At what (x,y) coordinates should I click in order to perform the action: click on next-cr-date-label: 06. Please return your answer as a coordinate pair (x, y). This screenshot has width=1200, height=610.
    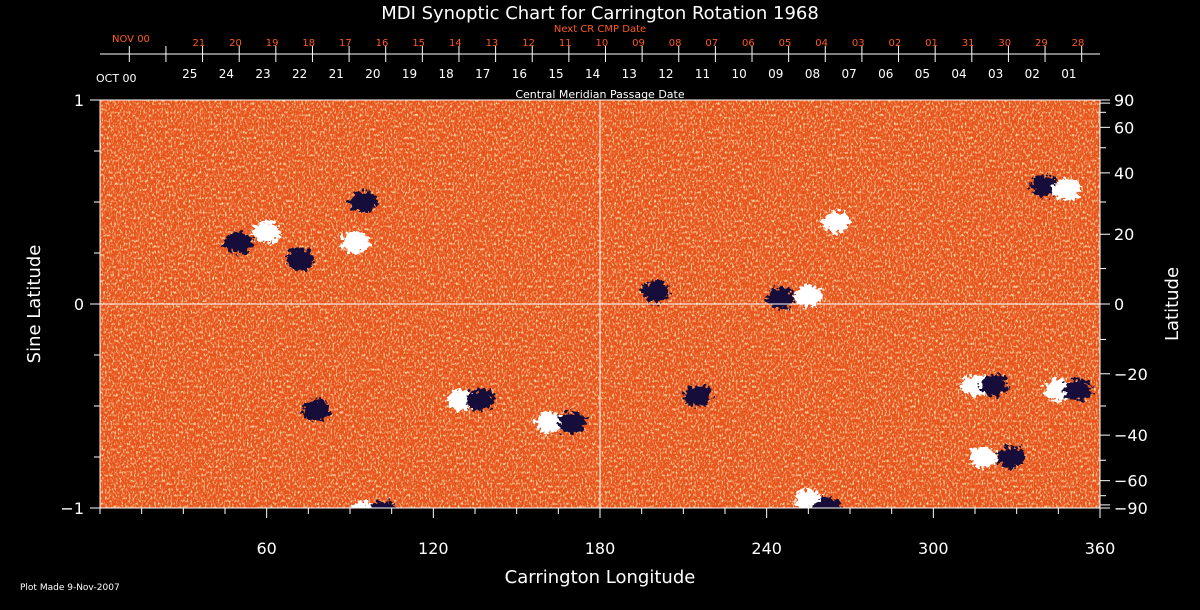
    Looking at the image, I should click on (748, 43).